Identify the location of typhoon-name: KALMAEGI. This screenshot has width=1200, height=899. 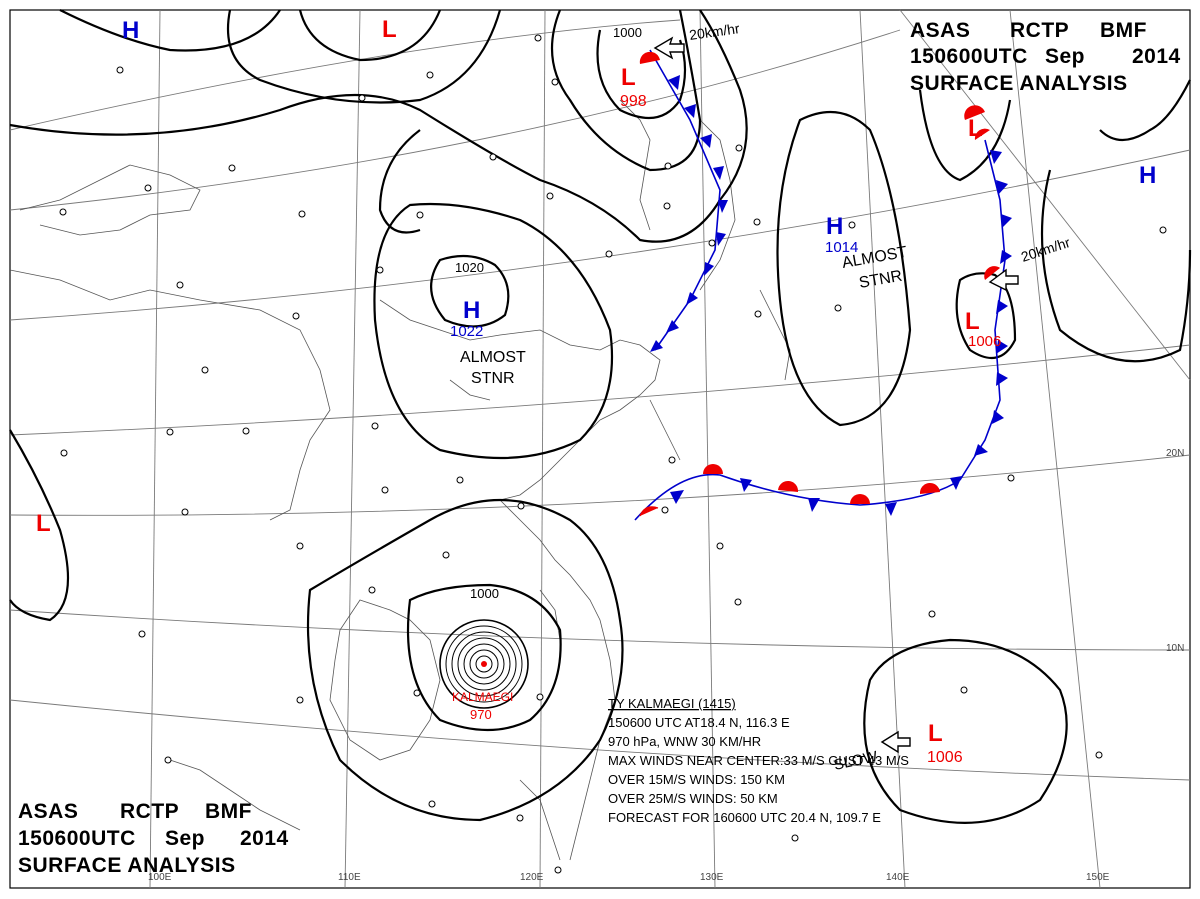
(482, 697).